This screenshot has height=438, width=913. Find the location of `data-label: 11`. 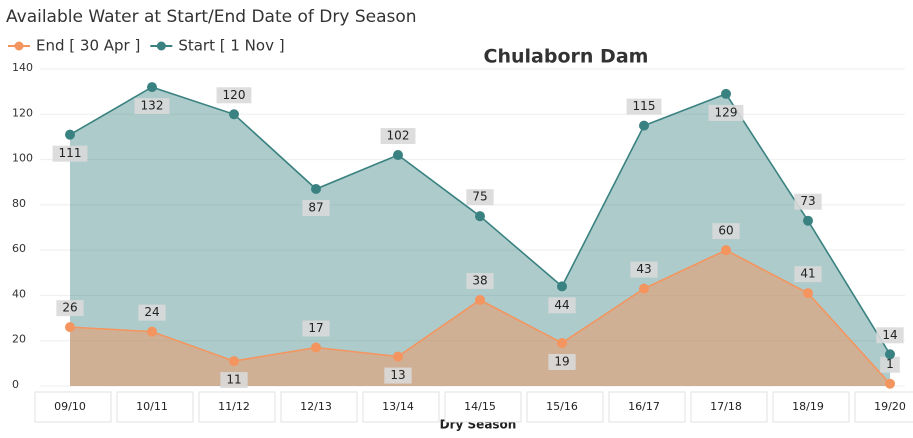

data-label: 11 is located at coordinates (233, 380).